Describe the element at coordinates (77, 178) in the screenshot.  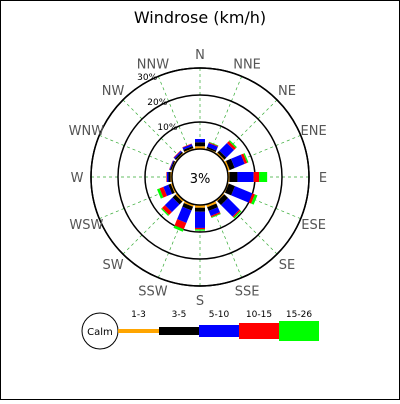
I see `direction-label-w: W` at that location.